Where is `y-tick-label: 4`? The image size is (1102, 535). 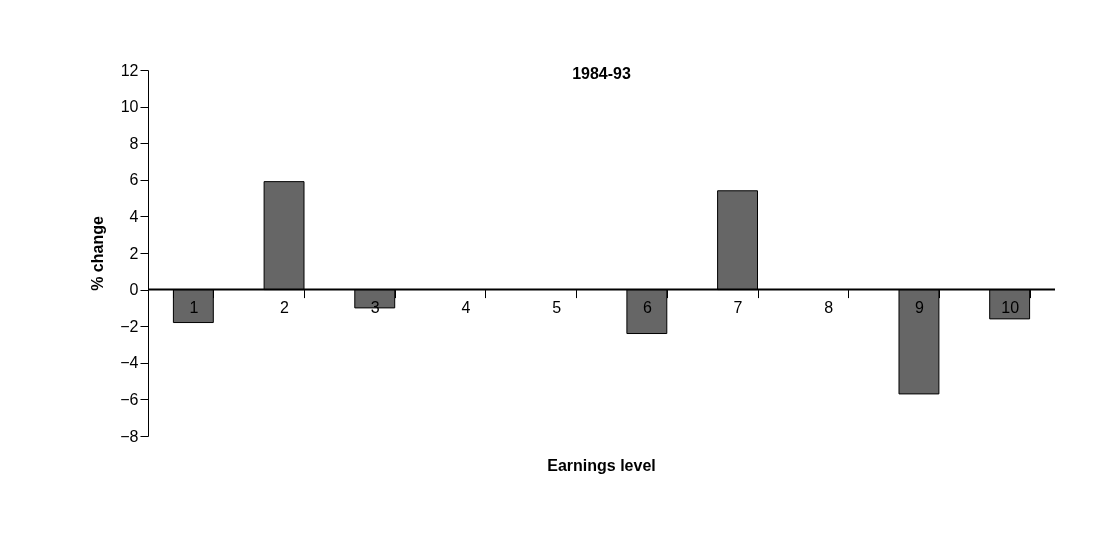 y-tick-label: 4 is located at coordinates (134, 216).